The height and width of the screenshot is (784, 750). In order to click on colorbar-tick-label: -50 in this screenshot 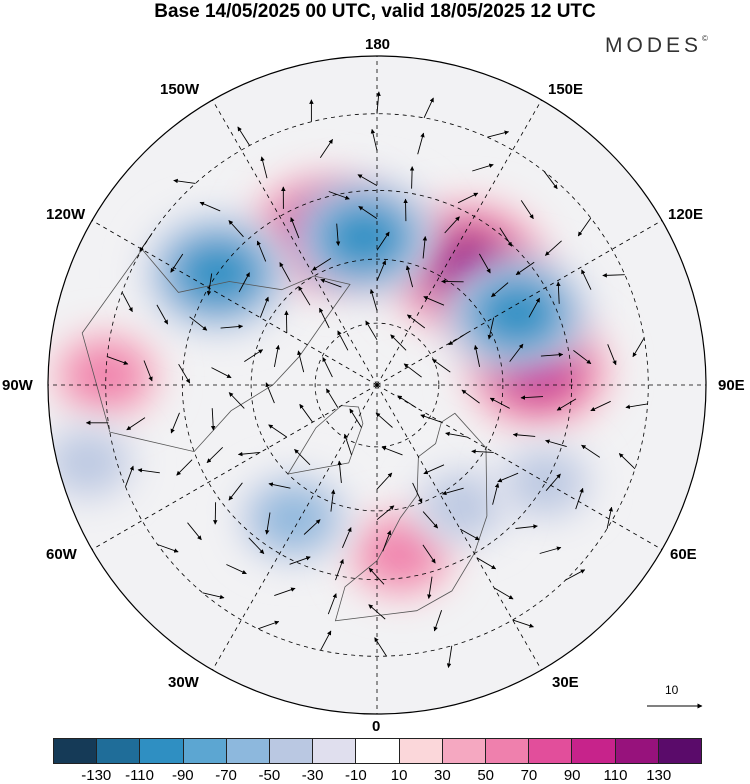, I will do `click(269, 775)`.